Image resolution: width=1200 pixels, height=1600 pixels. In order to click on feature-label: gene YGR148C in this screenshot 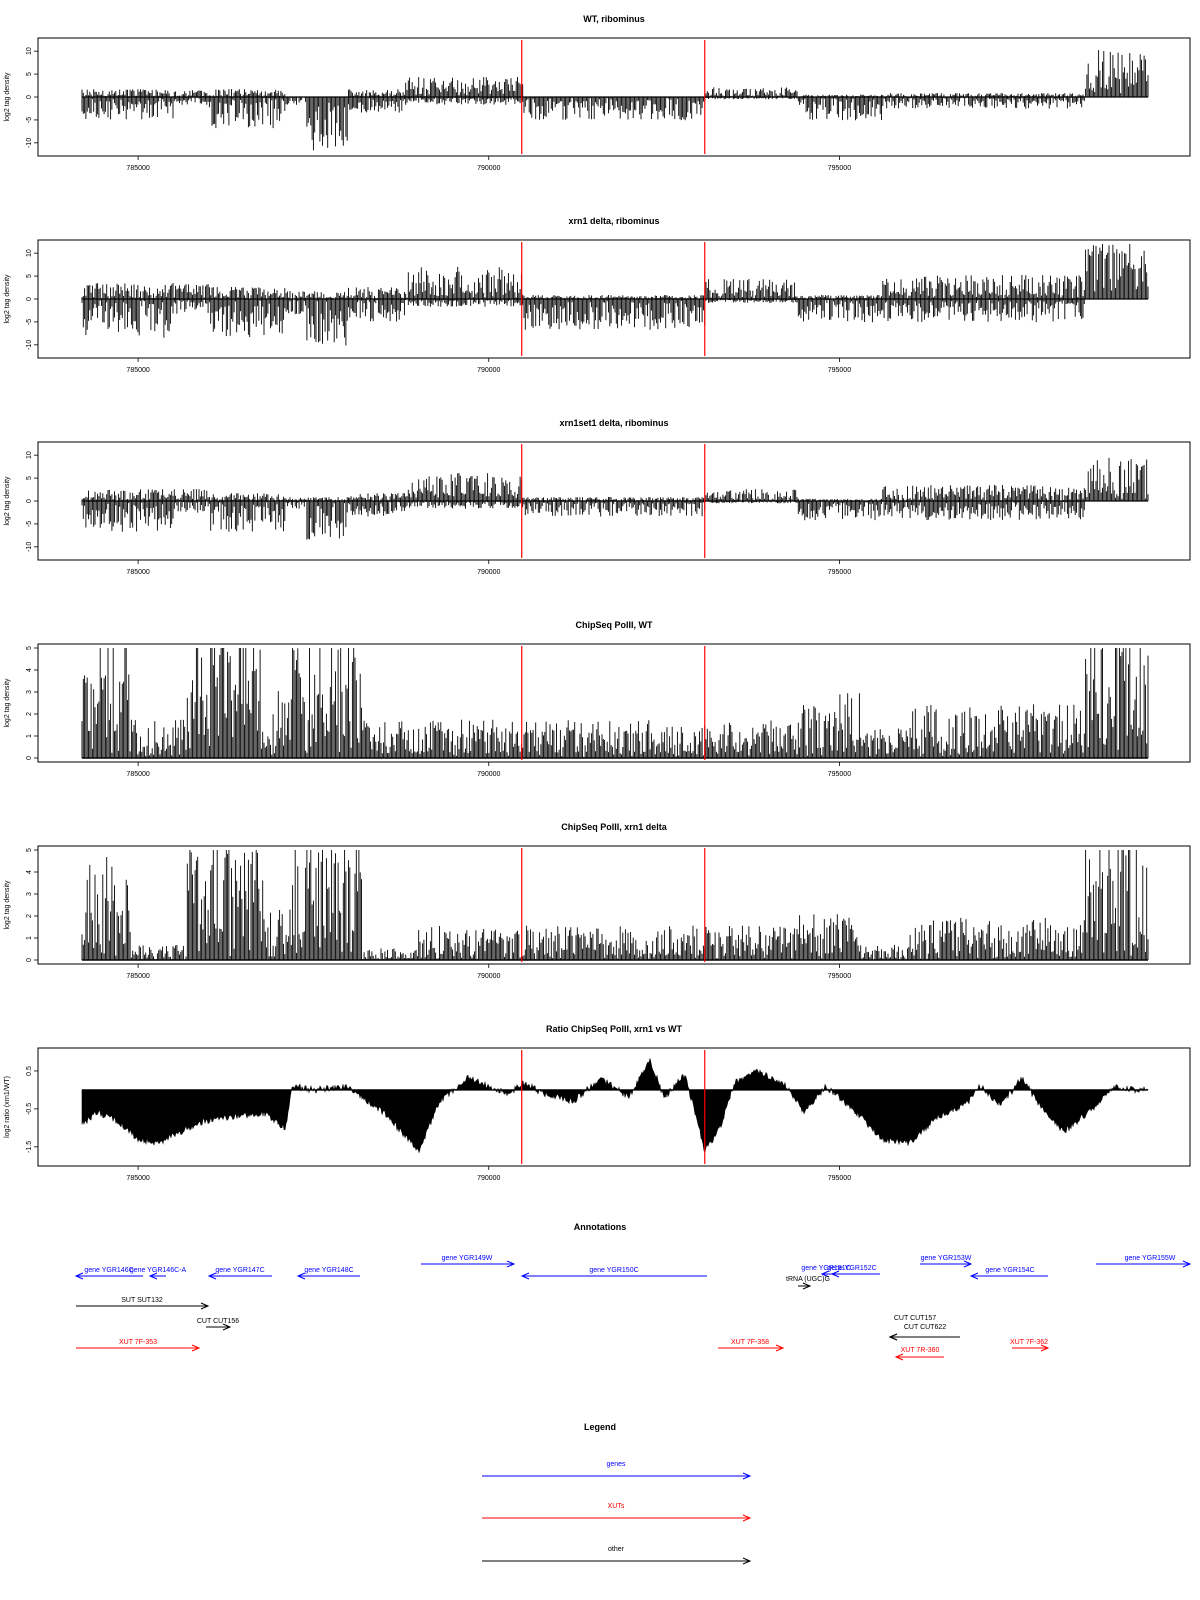, I will do `click(328, 1270)`.